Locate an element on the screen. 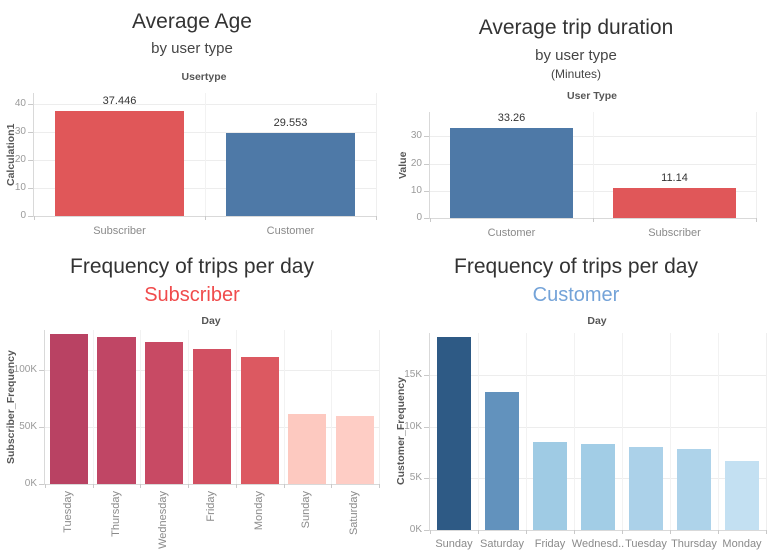  bar-value-label: 29.553 is located at coordinates (290, 123).